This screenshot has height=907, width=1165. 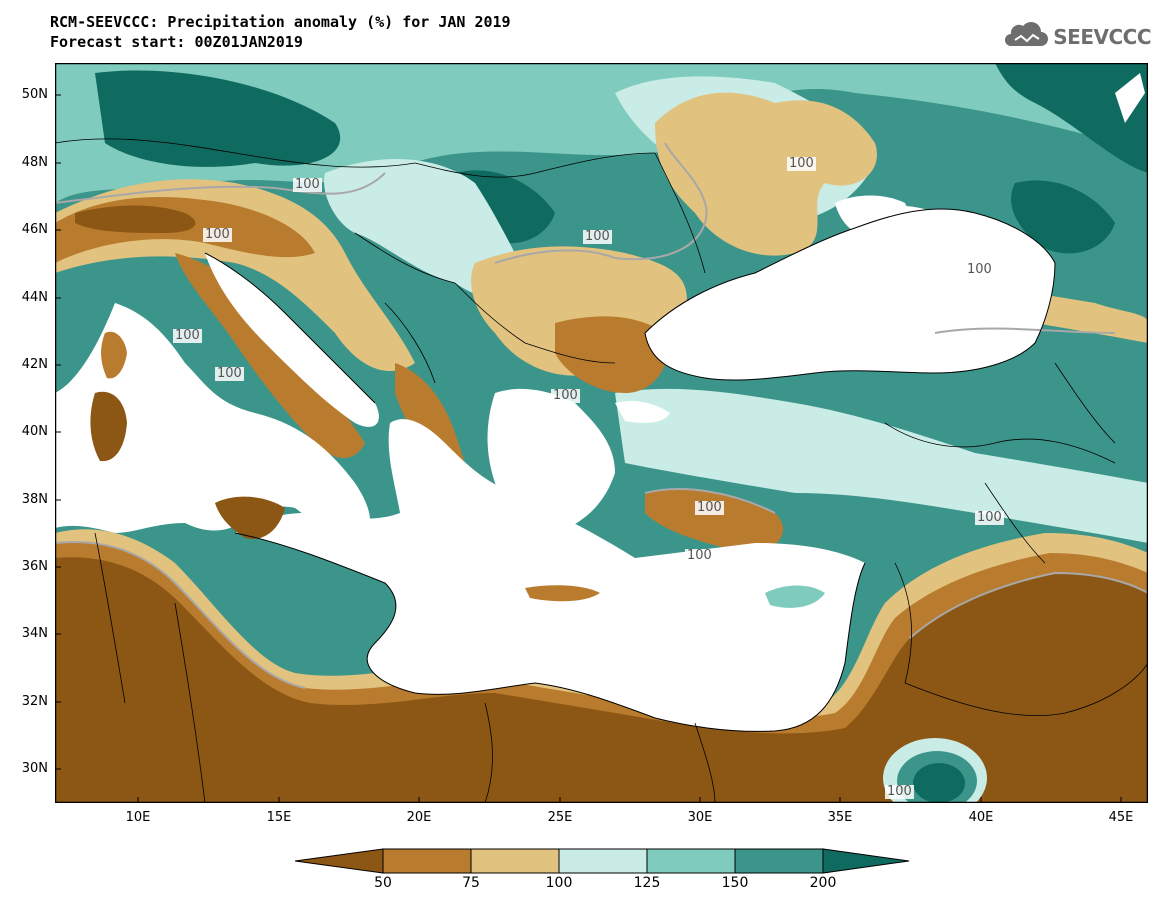 I want to click on field-wet-pocket-core, so click(x=939, y=783).